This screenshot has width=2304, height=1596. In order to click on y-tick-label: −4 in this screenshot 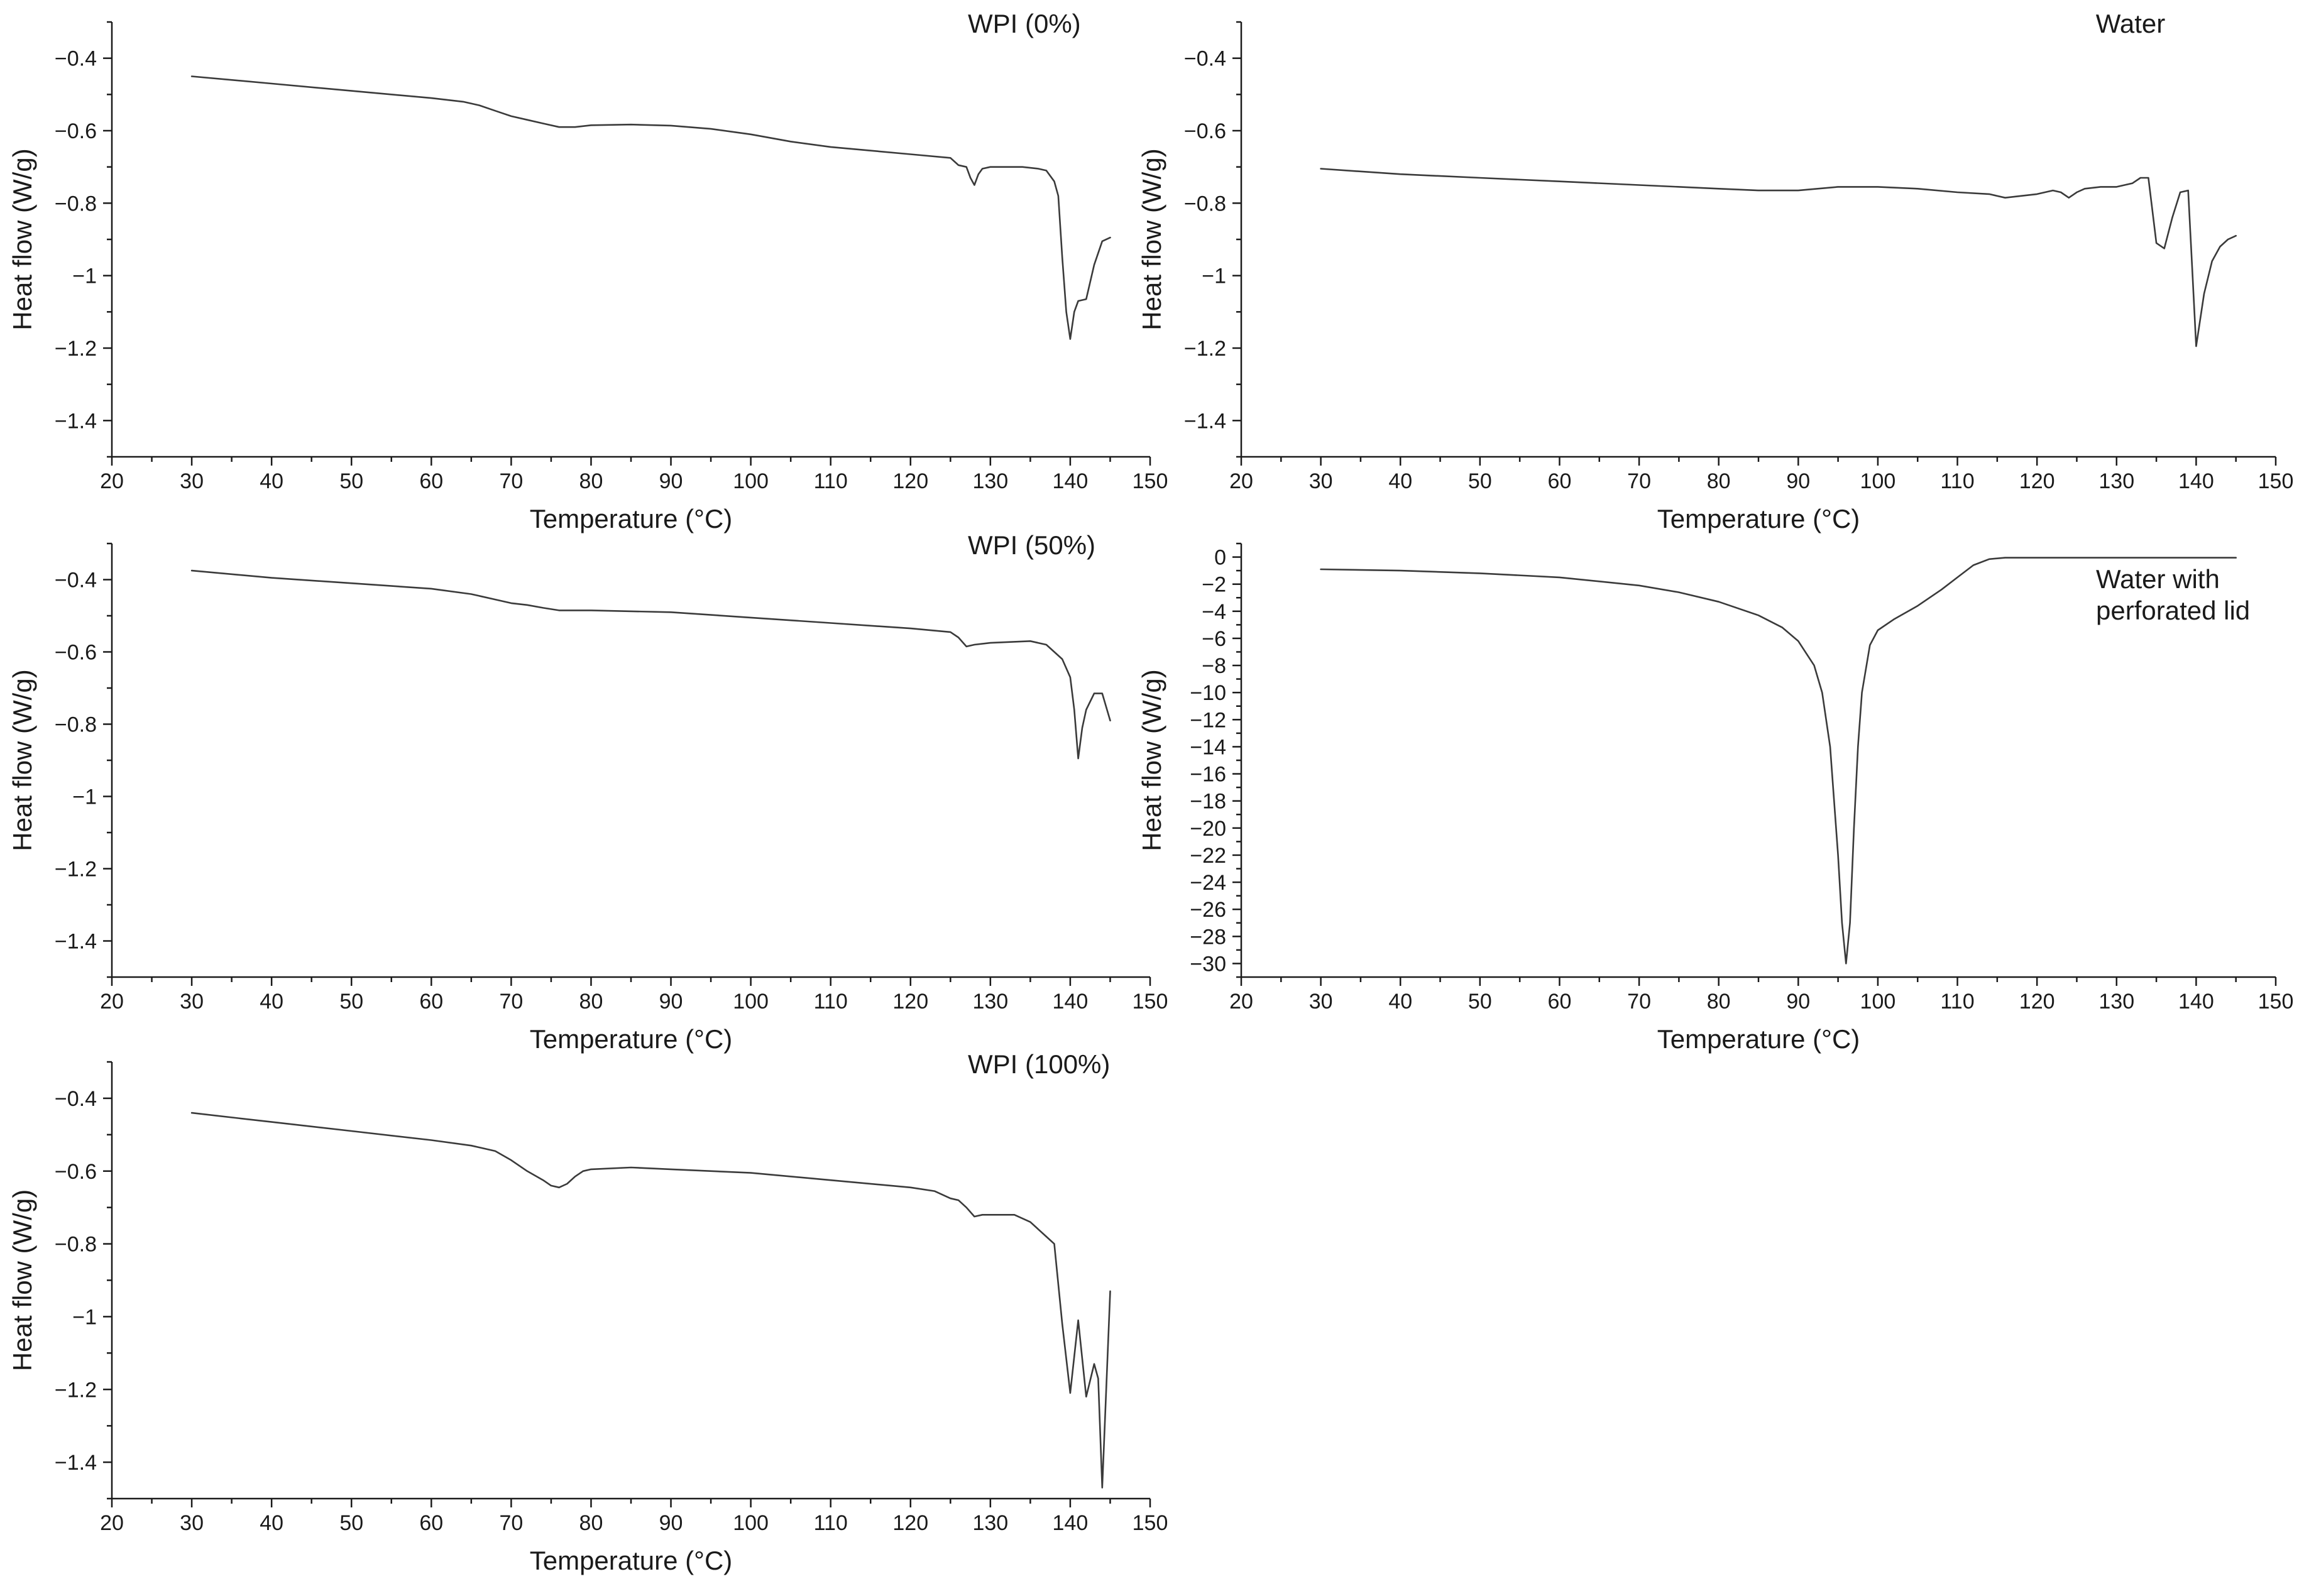, I will do `click(1214, 612)`.